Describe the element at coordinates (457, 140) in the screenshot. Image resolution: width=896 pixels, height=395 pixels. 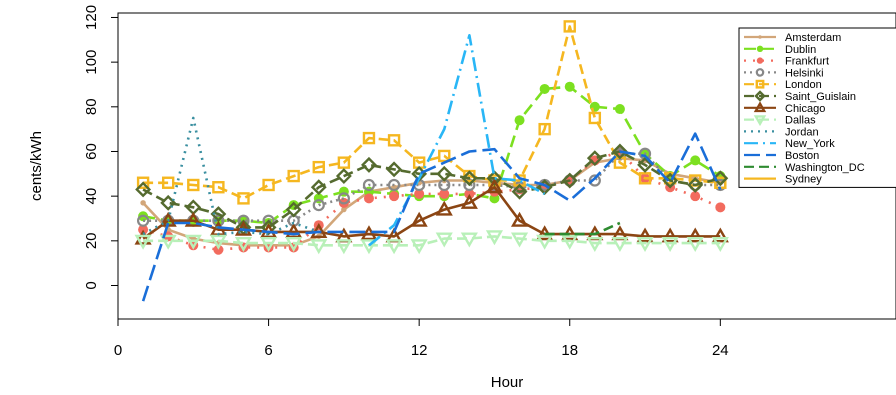
I see `series-new-york` at that location.